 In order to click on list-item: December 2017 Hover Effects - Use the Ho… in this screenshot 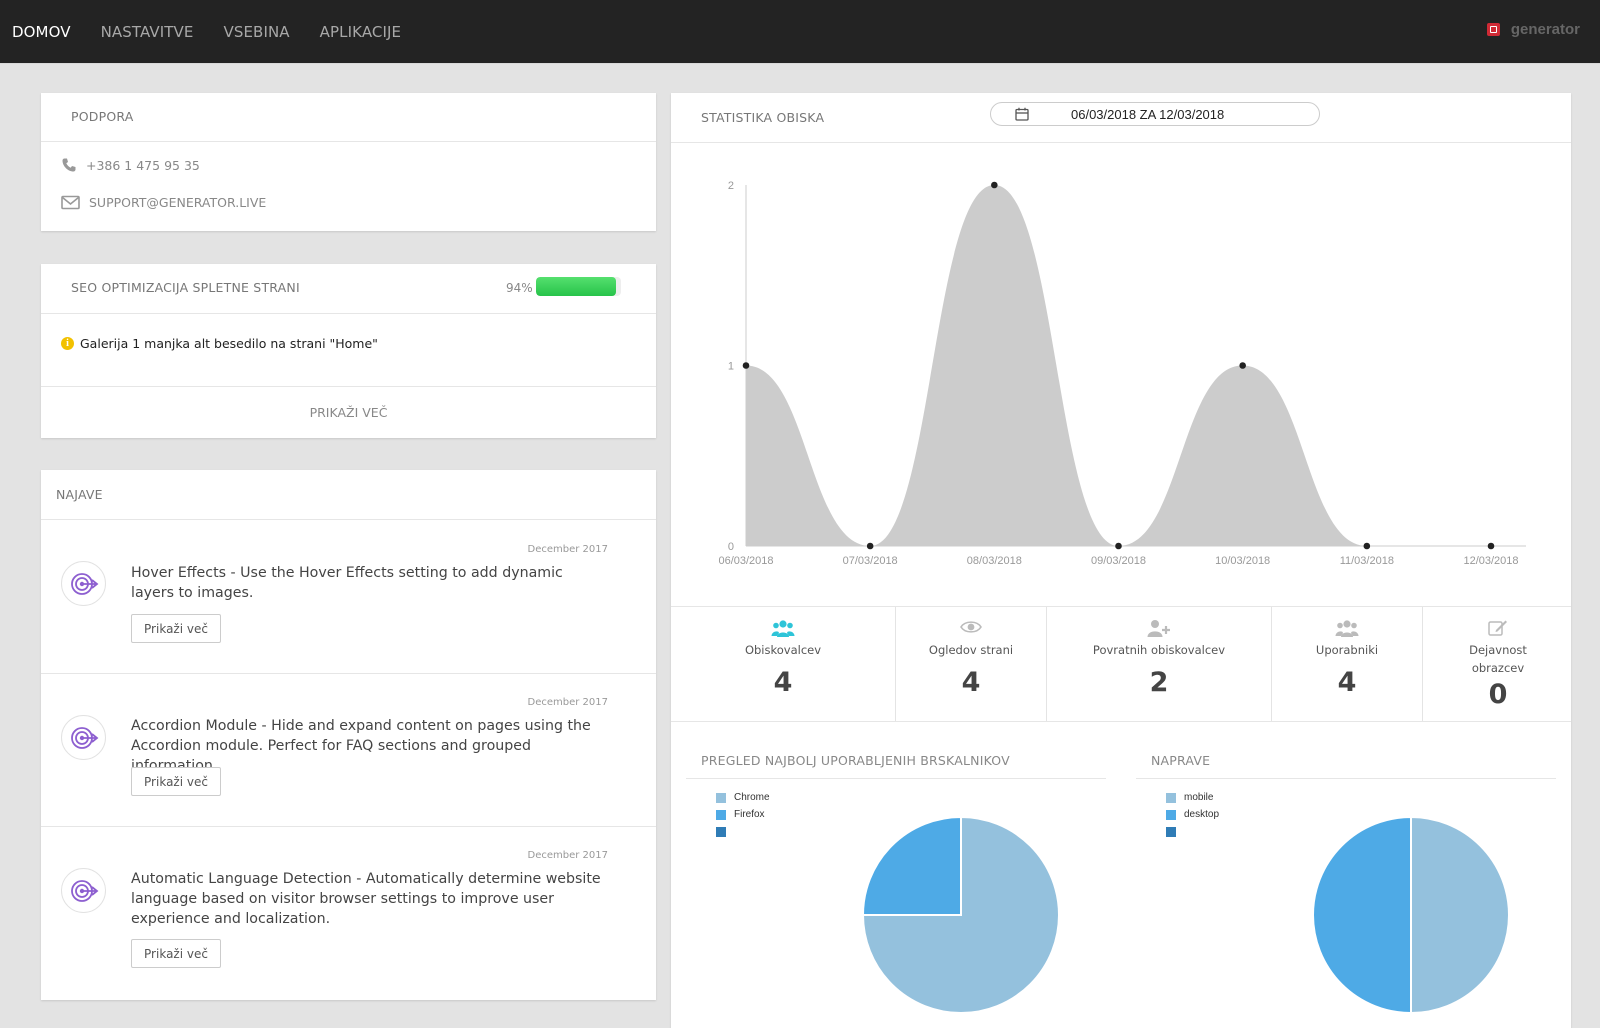, I will do `click(348, 596)`.